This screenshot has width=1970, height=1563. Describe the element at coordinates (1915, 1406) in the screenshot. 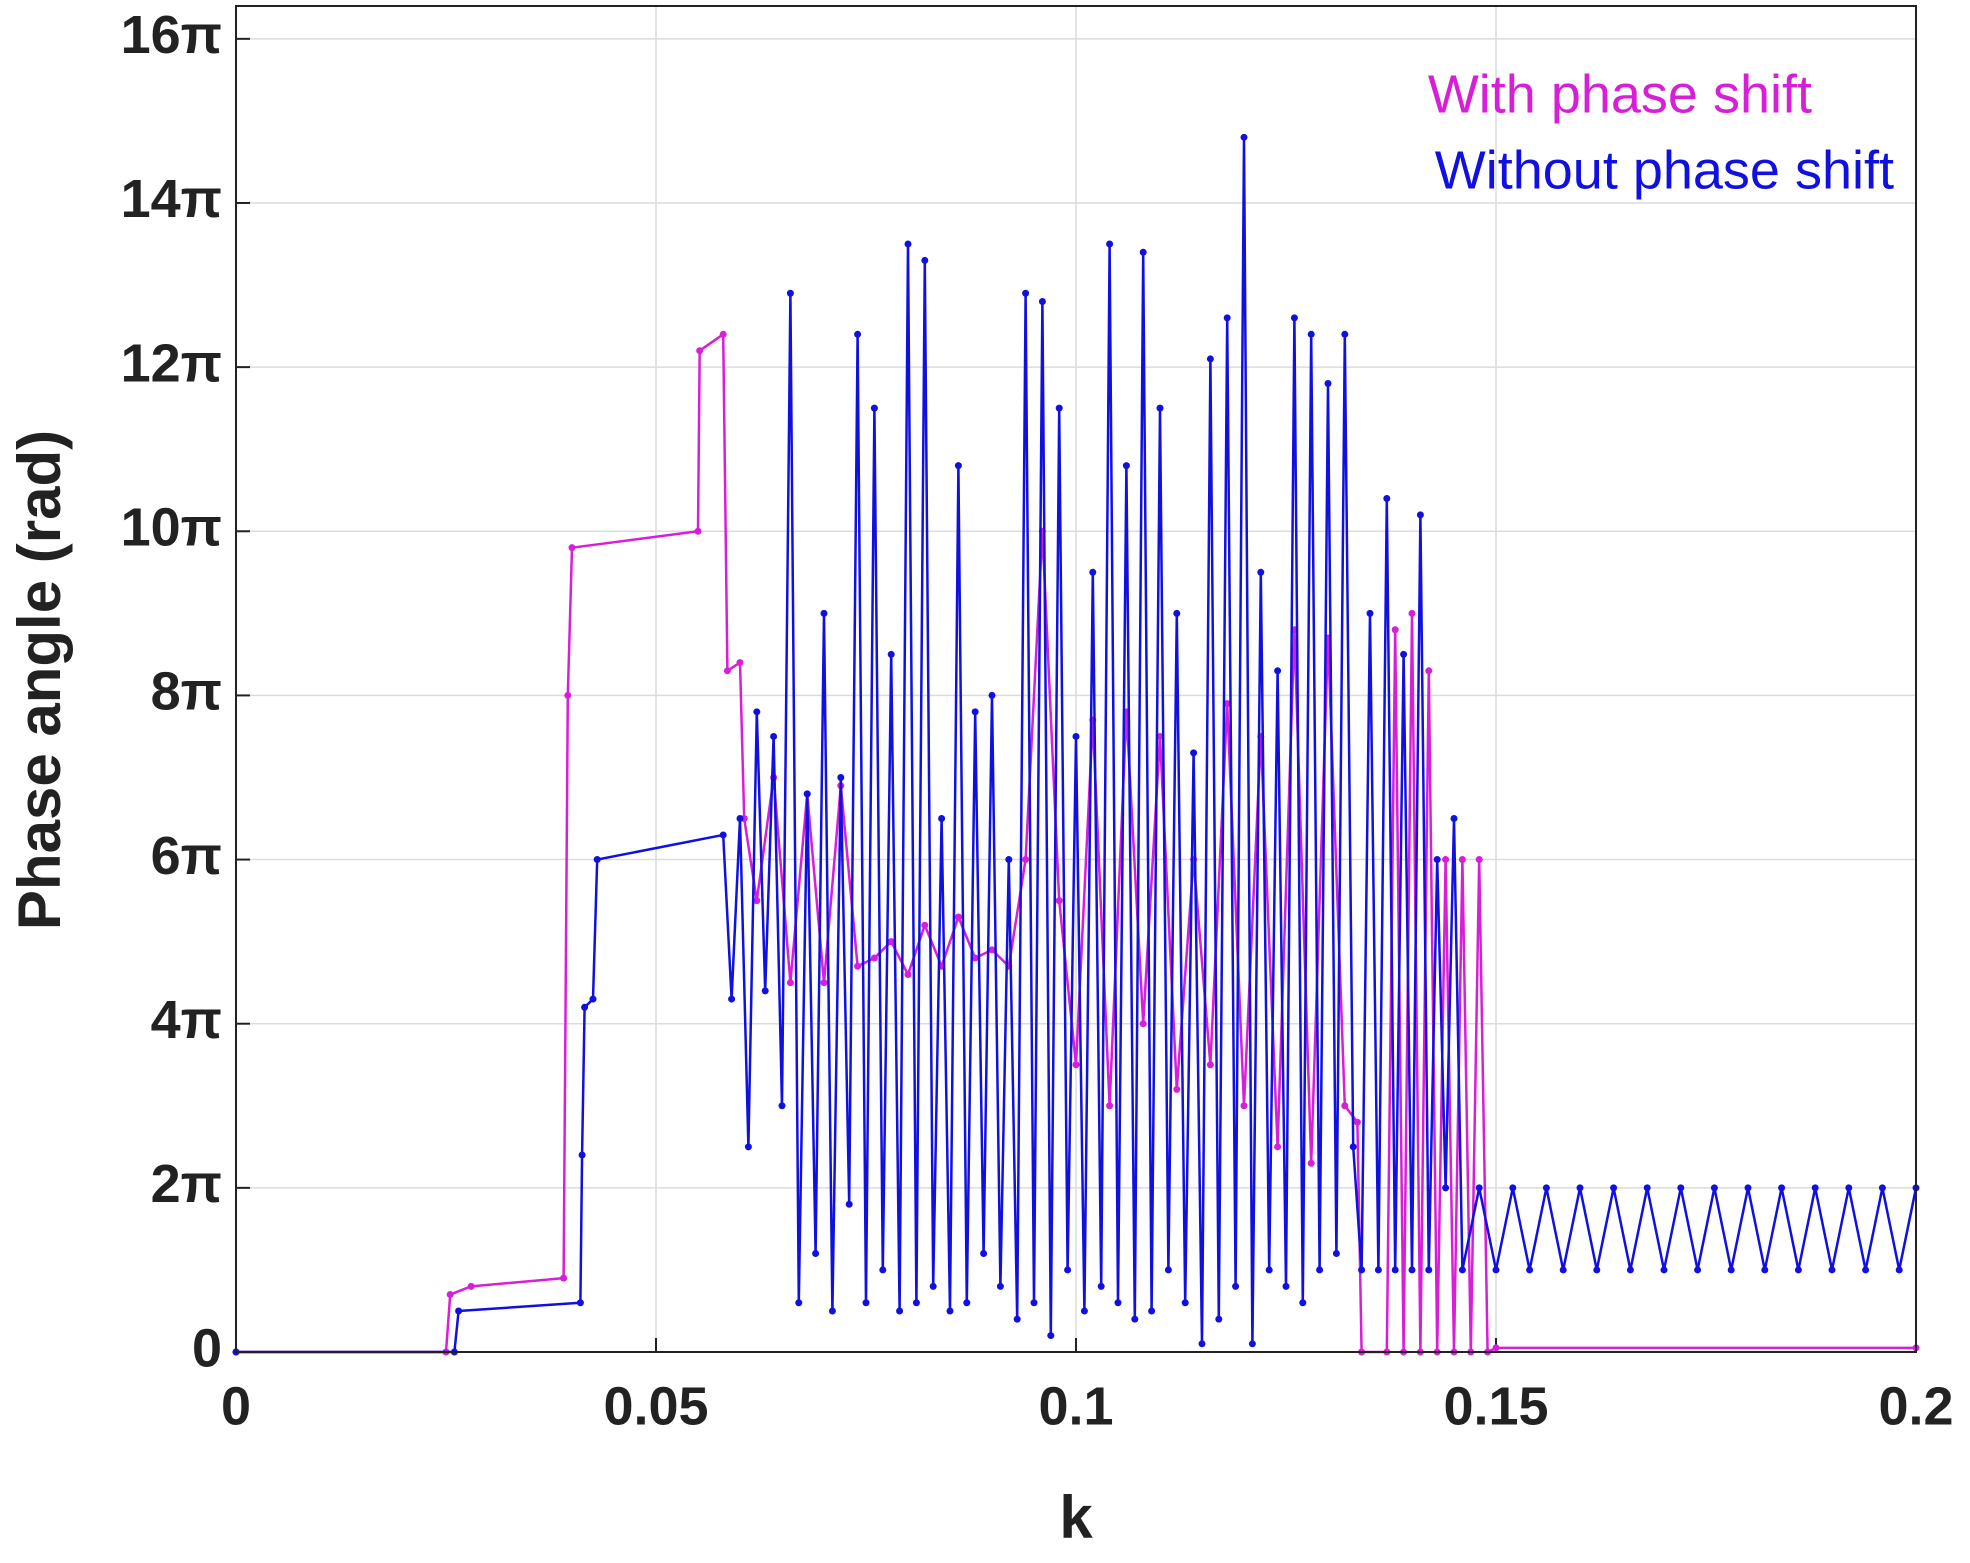

I see `x-tick-label: 0.2` at that location.